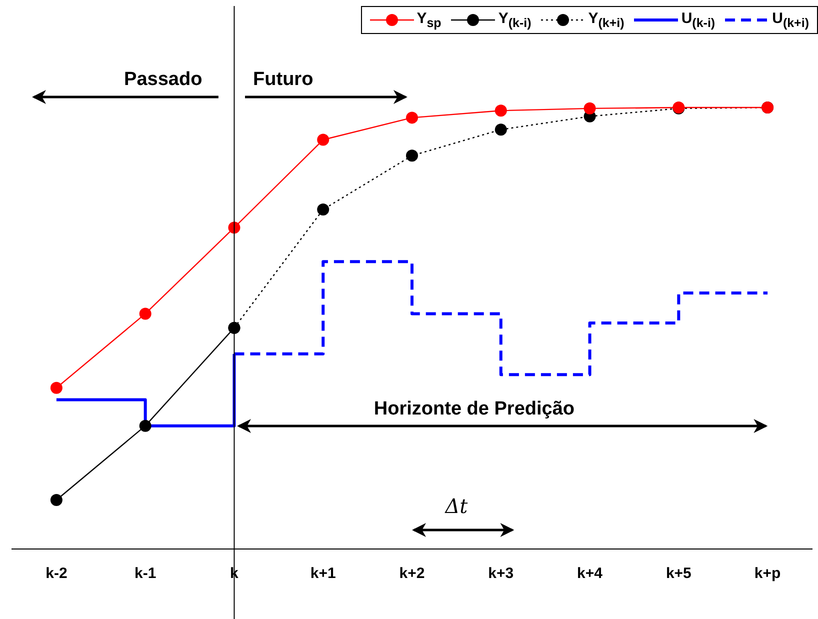  What do you see at coordinates (456, 506) in the screenshot?
I see `annotation: Δt` at bounding box center [456, 506].